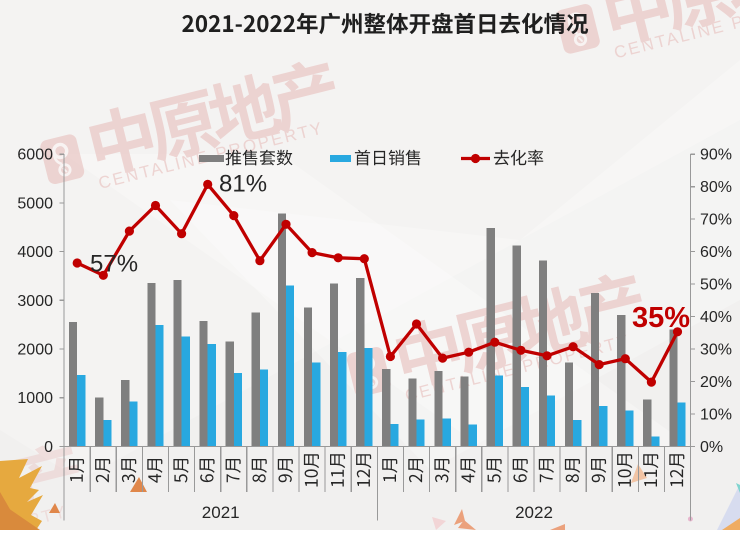  What do you see at coordinates (114, 264) in the screenshot?
I see `svg-text: 57%` at bounding box center [114, 264].